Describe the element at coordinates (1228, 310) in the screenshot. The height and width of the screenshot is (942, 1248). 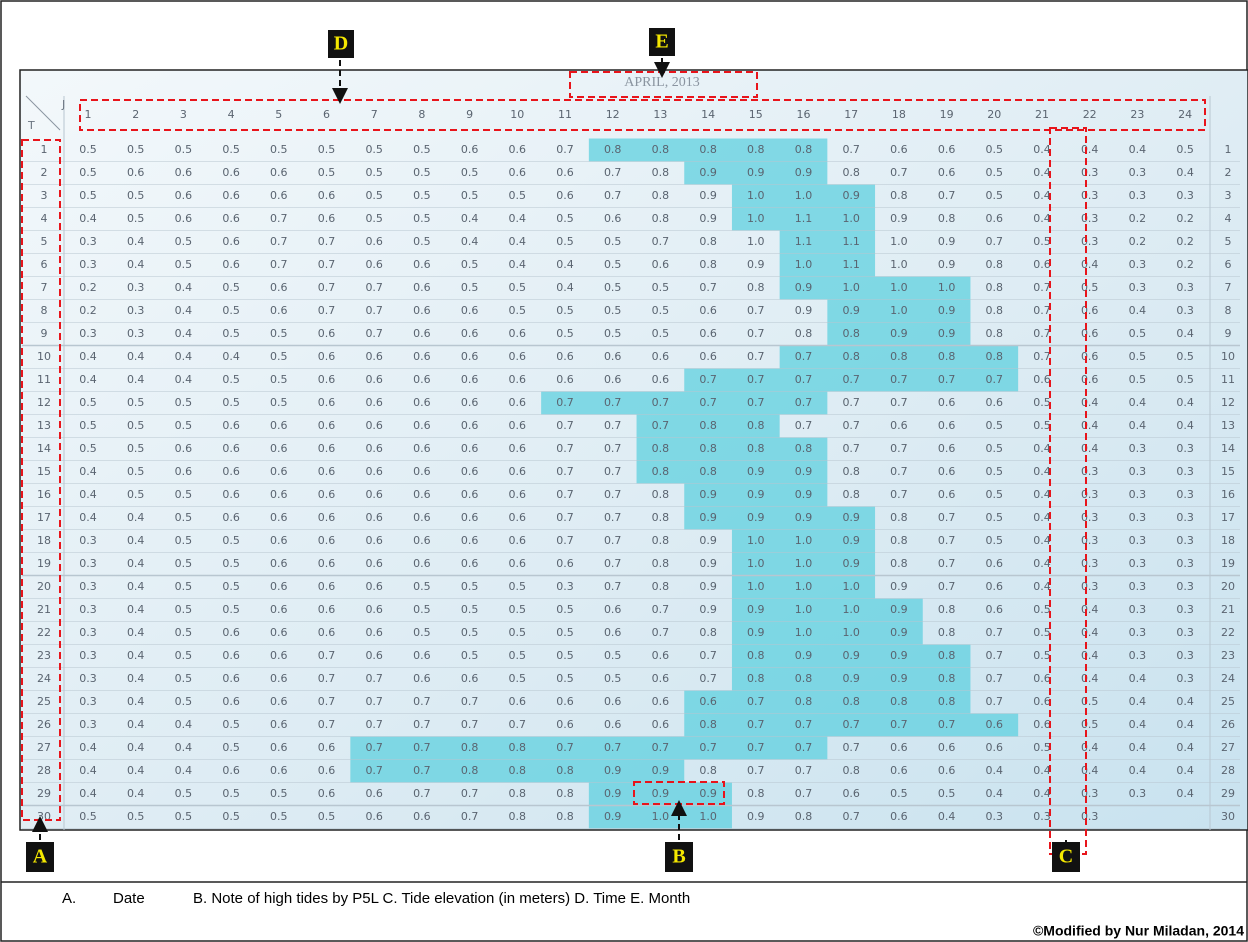
I see `day-label: 8` at that location.